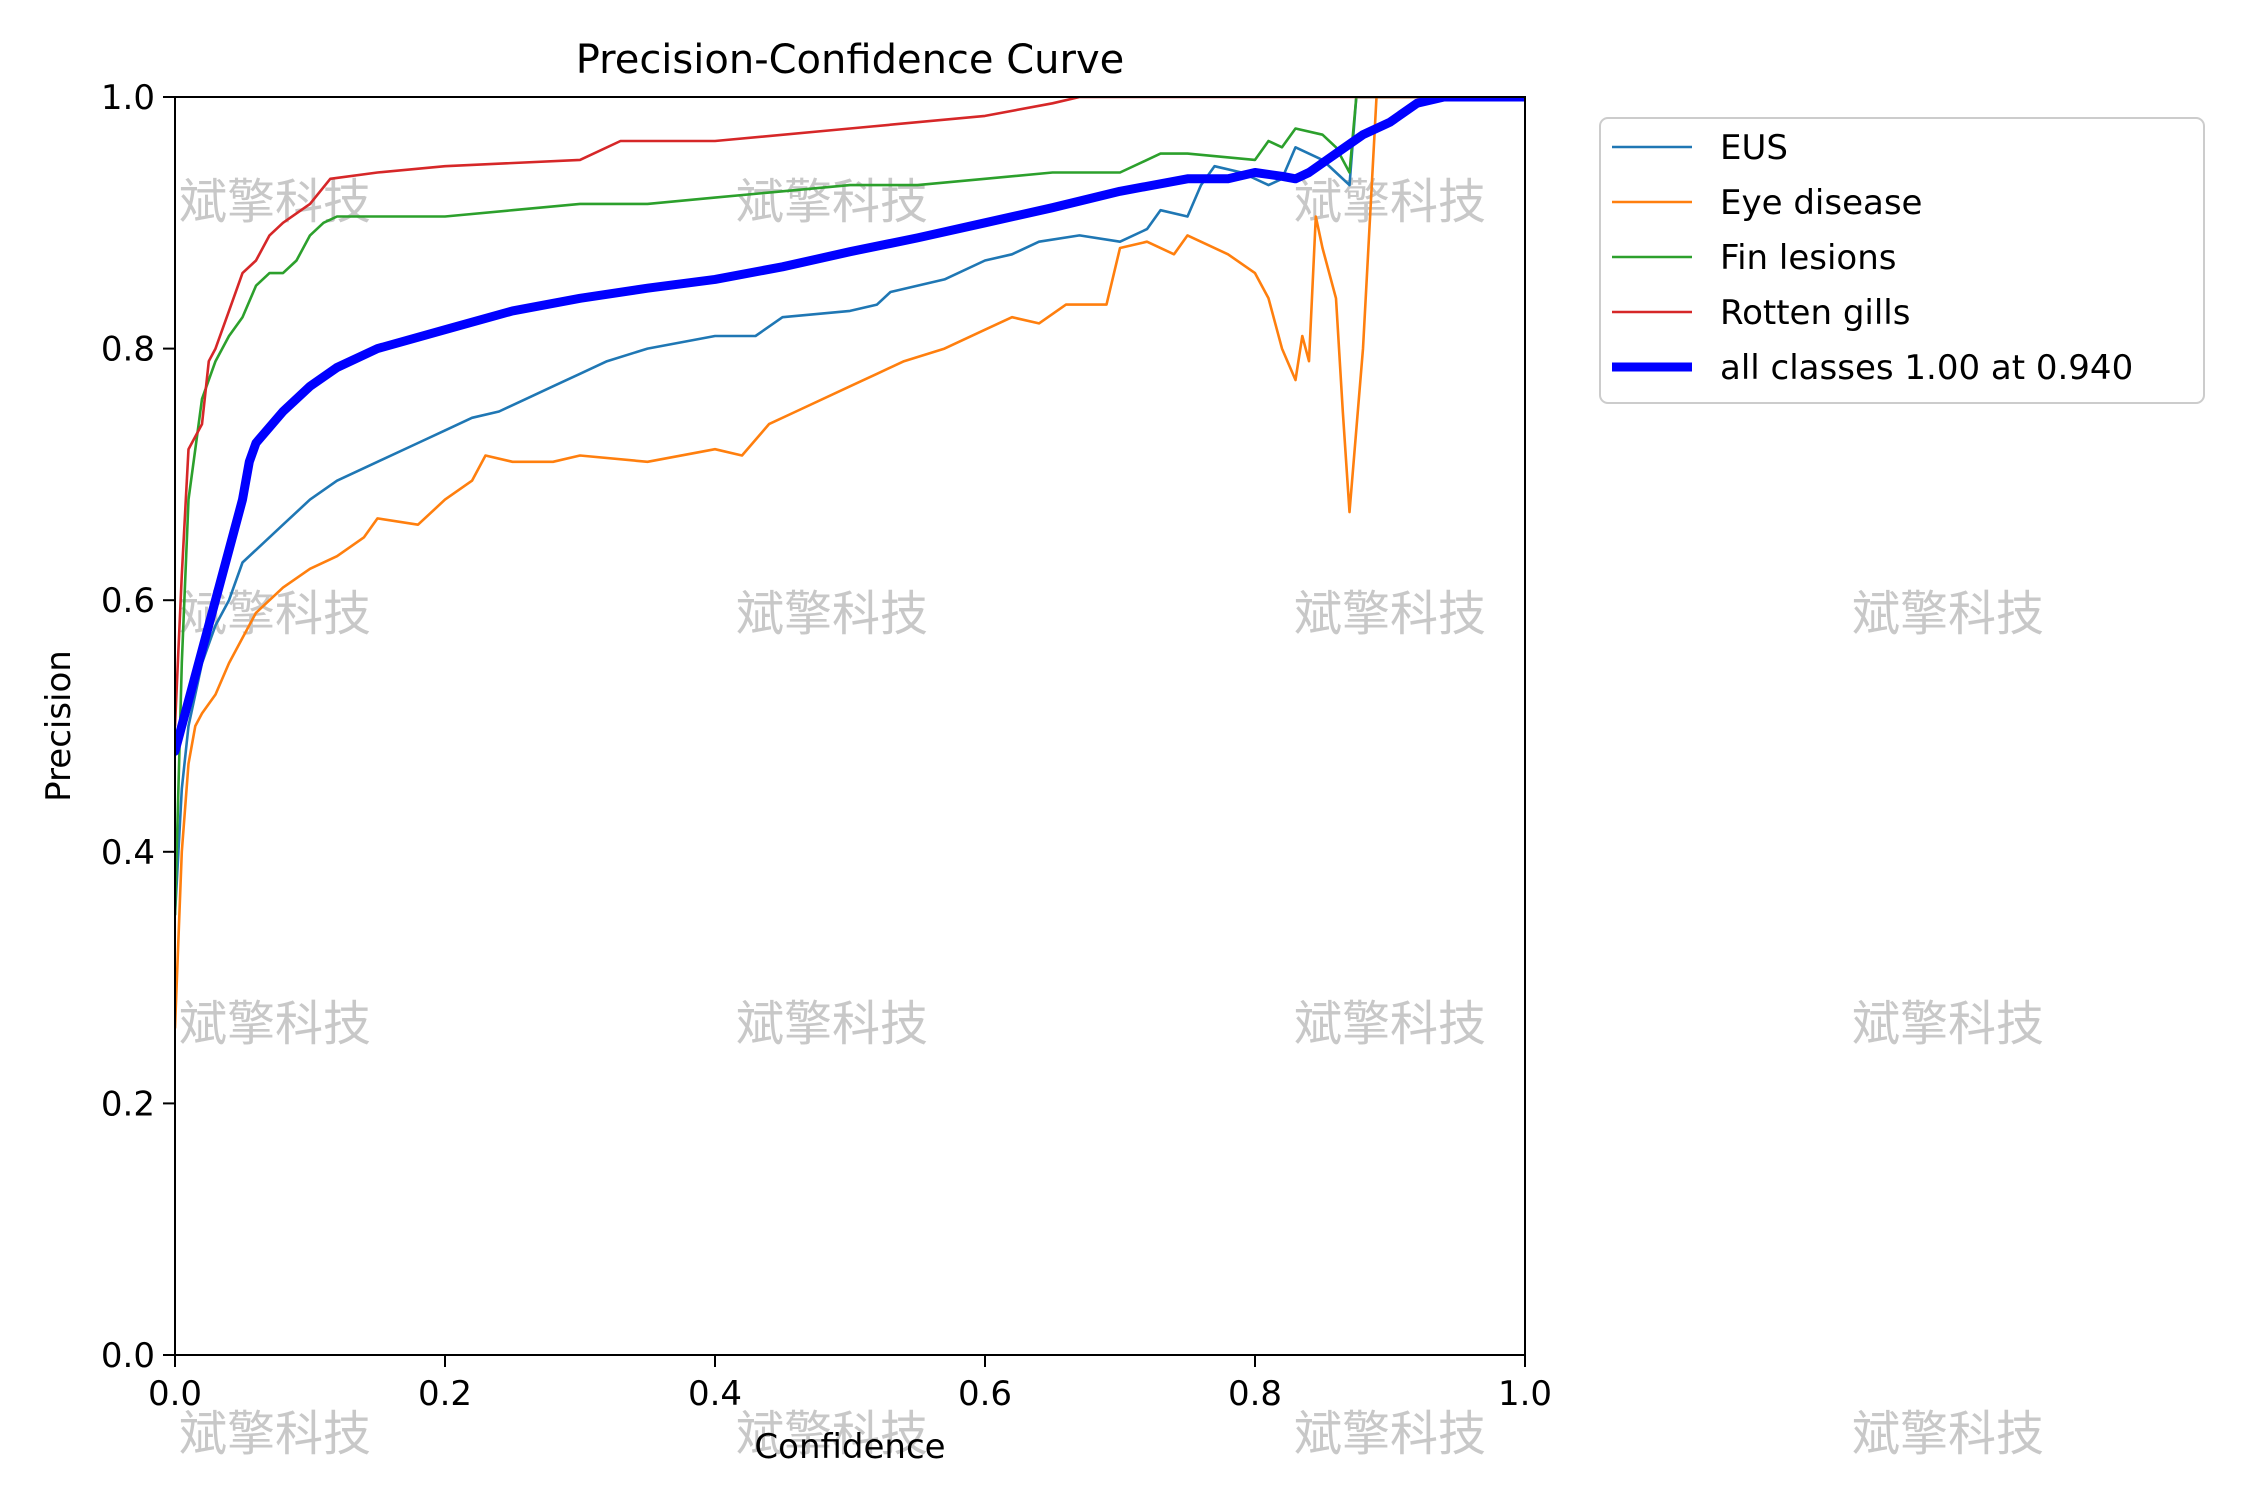 Image resolution: width=2250 pixels, height=1504 pixels. Describe the element at coordinates (715, 1394) in the screenshot. I see `x-tick-label-2: 0.4` at that location.